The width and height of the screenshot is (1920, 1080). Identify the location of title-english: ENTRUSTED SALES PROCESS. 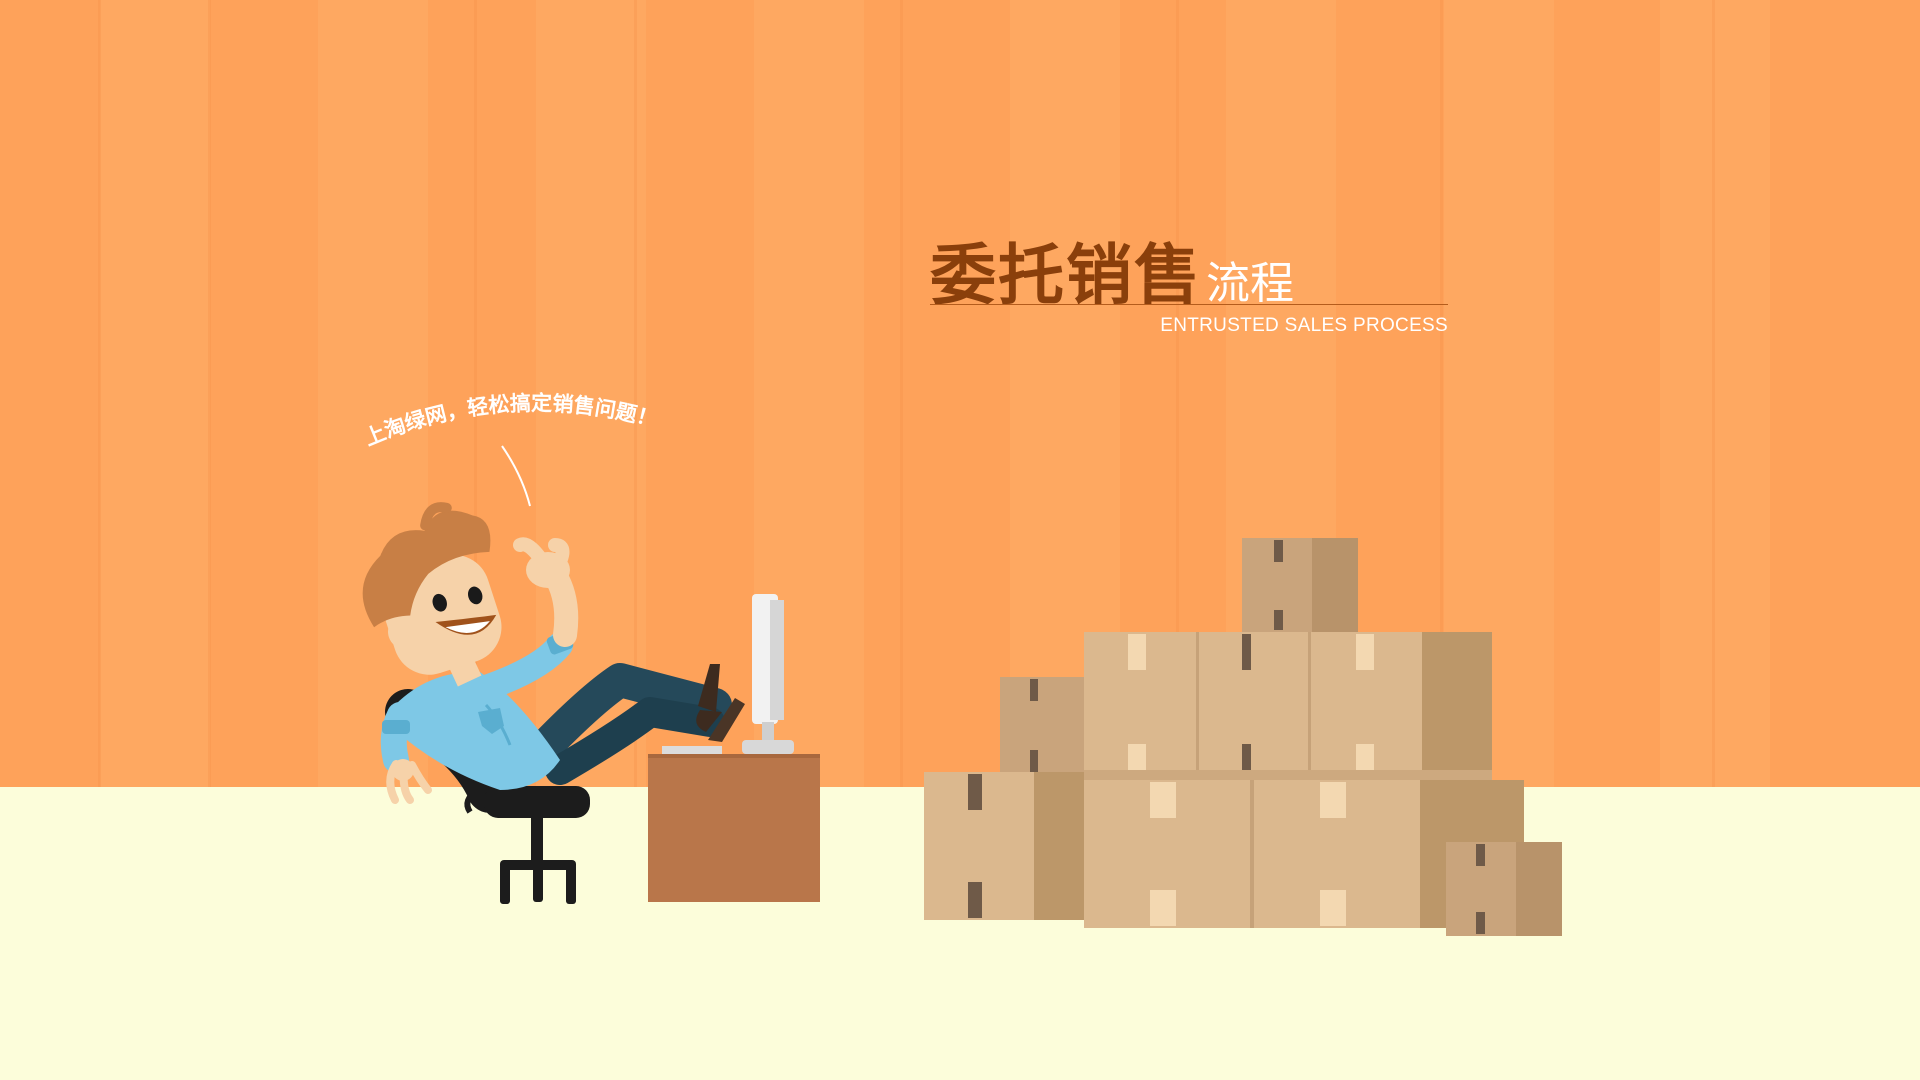
(1304, 325).